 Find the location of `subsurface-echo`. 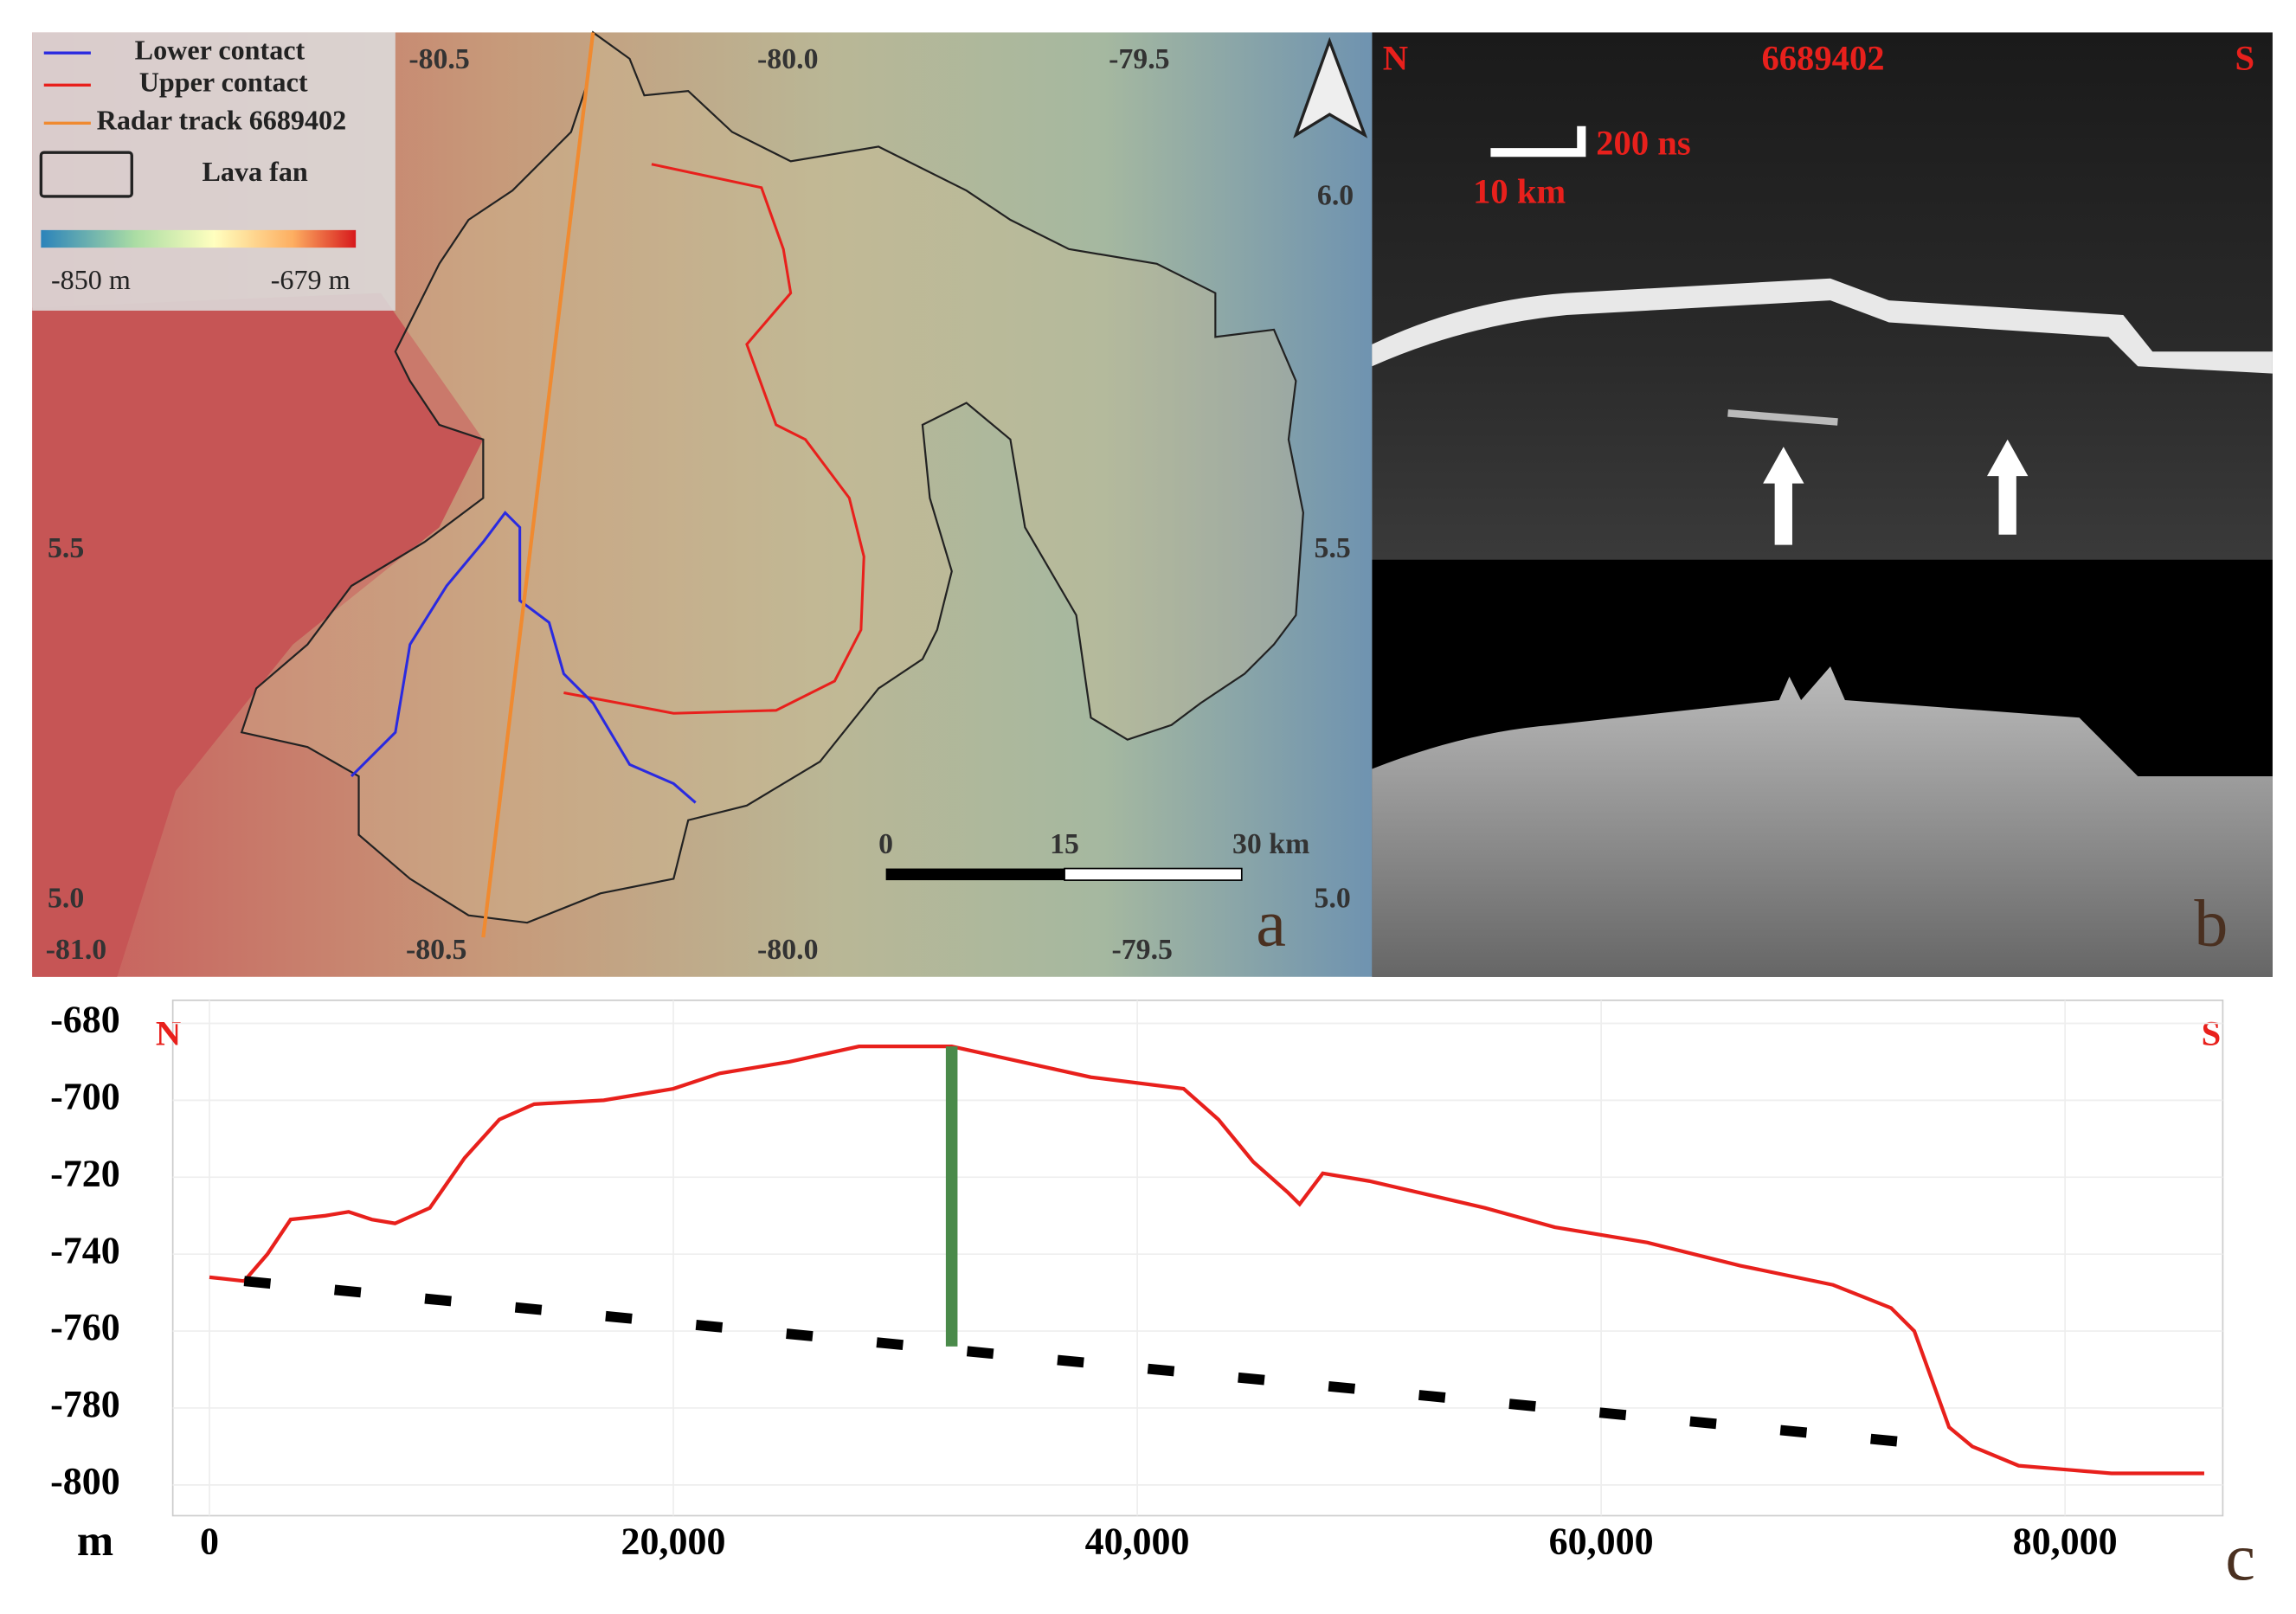

subsurface-echo is located at coordinates (1783, 417).